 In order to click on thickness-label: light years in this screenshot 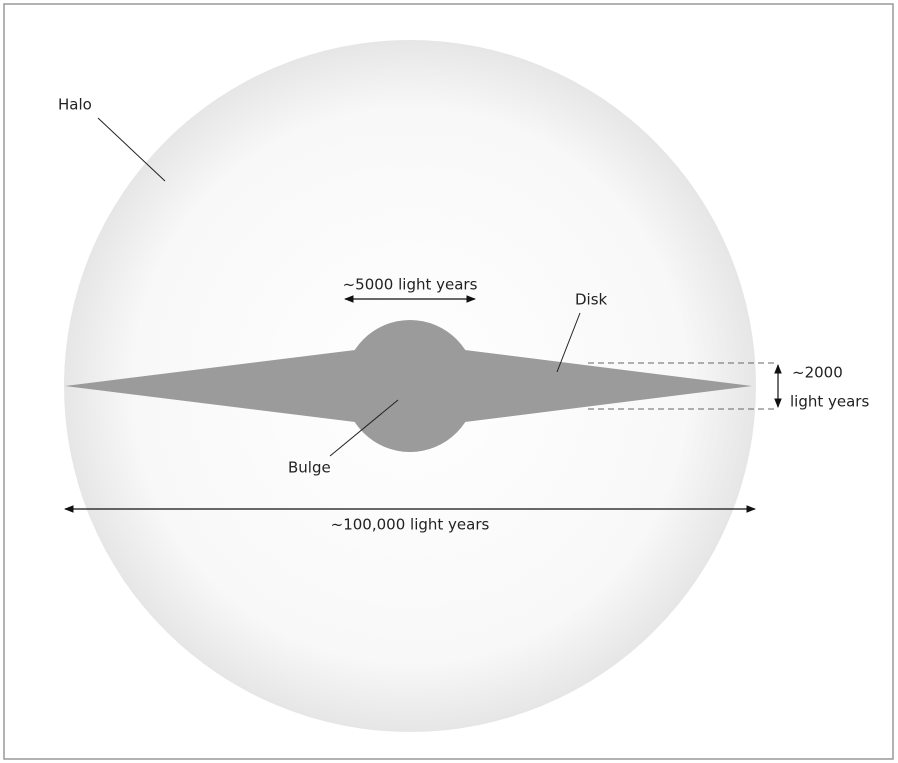, I will do `click(829, 402)`.